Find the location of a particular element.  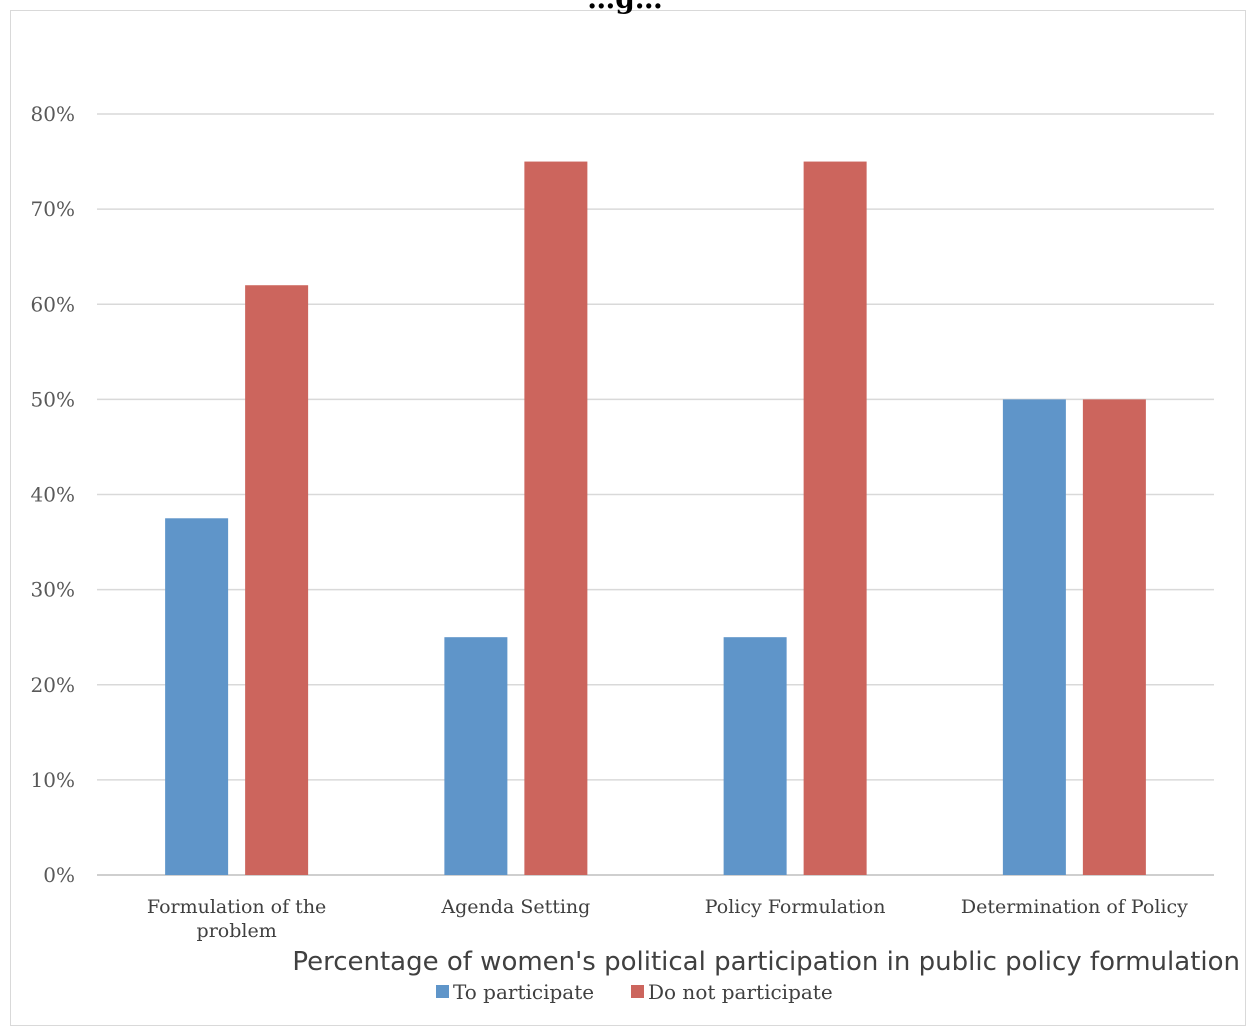

y-tick-label: 40% is located at coordinates (53, 495).